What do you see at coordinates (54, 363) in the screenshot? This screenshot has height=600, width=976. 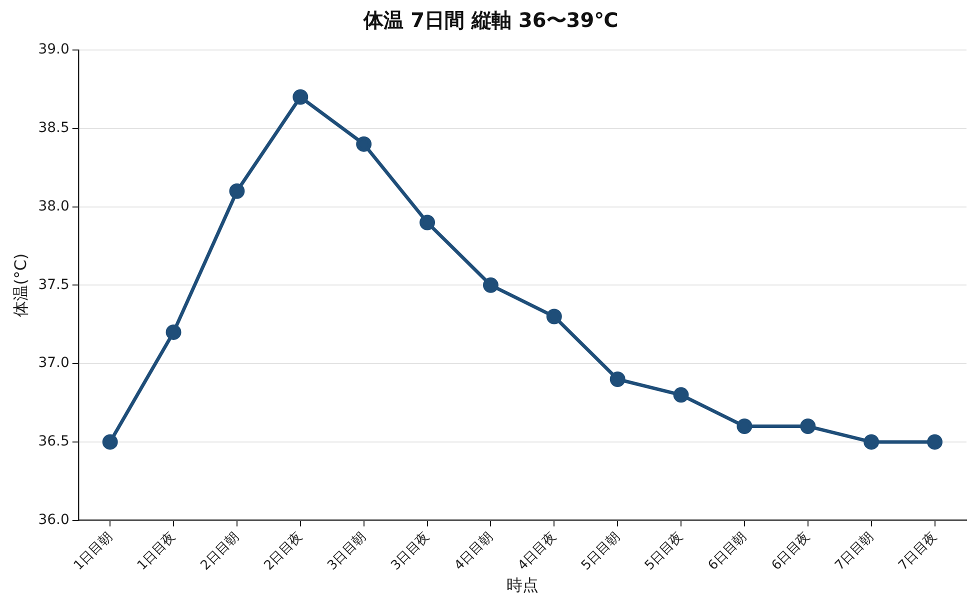 I see `y-tick-label: 37.0` at bounding box center [54, 363].